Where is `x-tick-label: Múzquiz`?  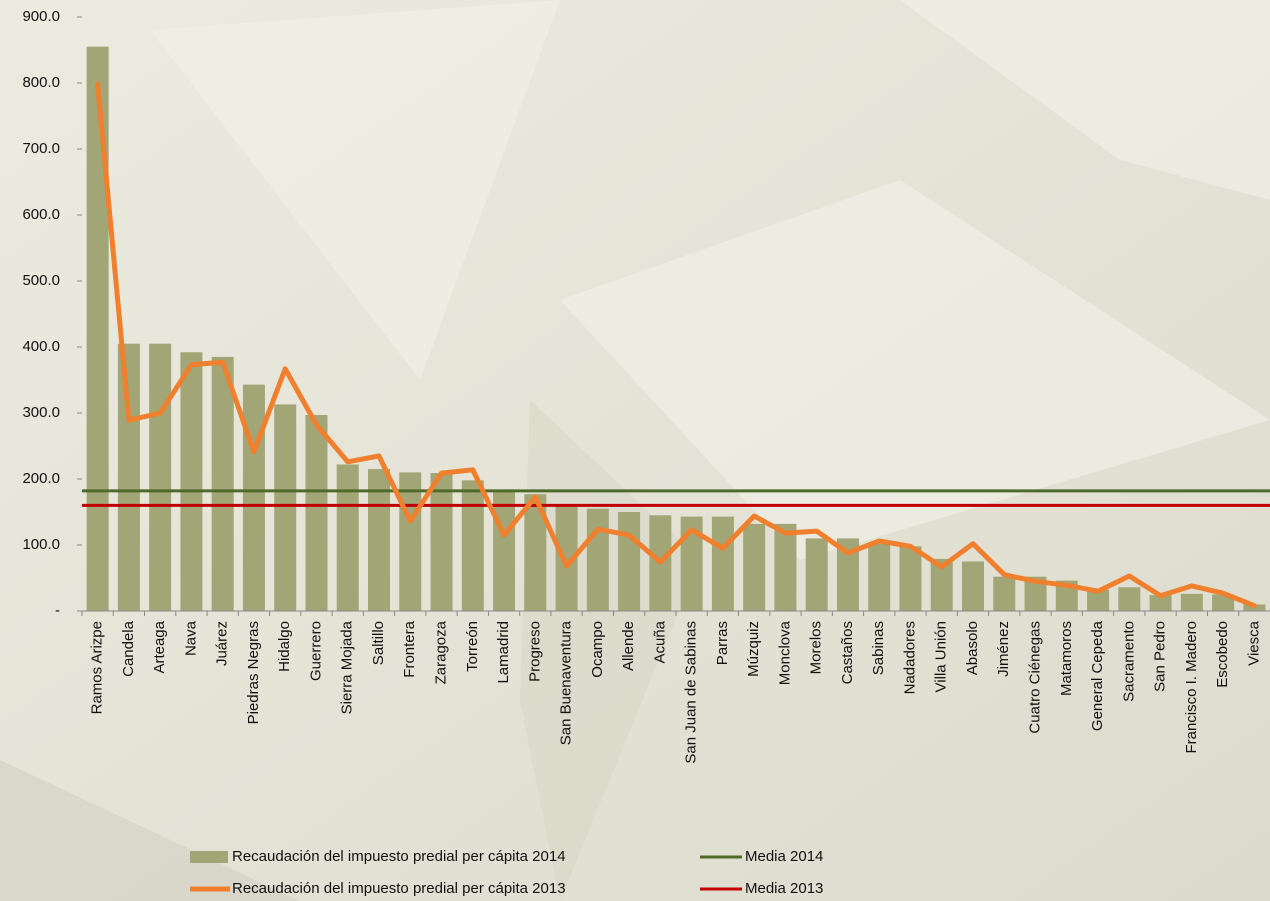
x-tick-label: Múzquiz is located at coordinates (753, 649).